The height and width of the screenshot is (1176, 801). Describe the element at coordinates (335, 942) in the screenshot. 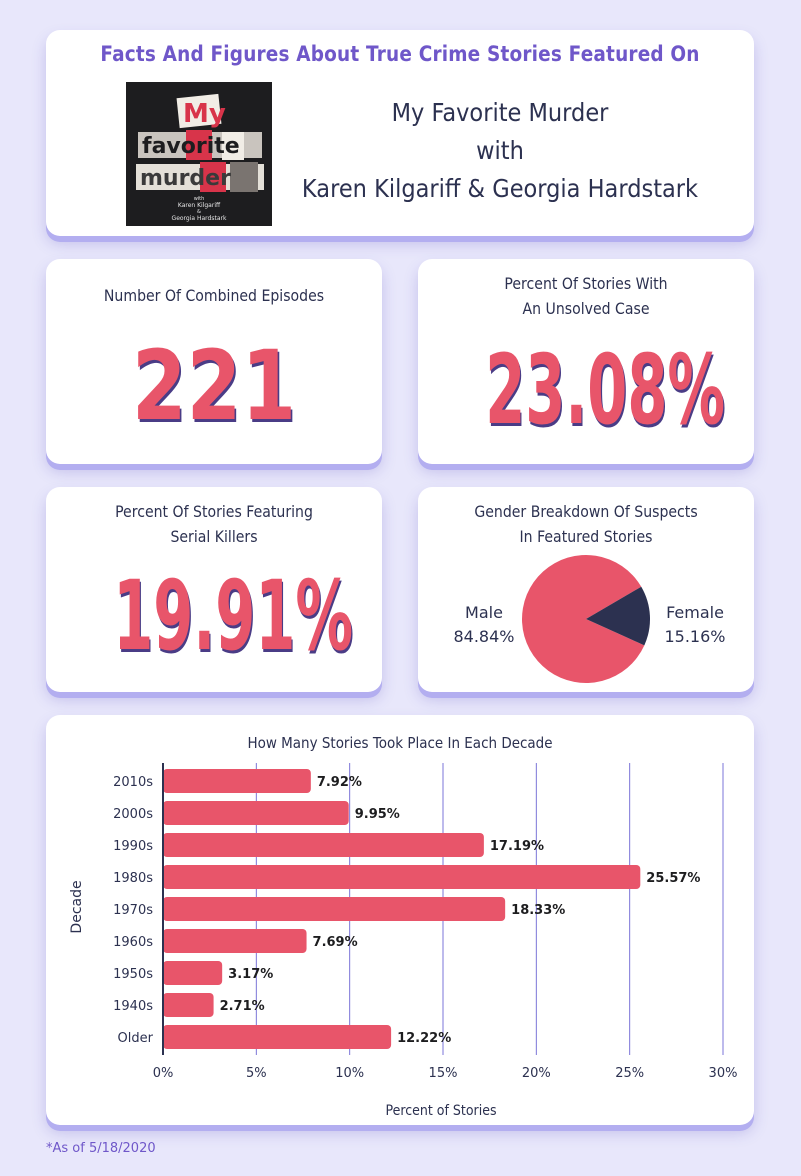

I see `bar-value-label: 7.69%` at that location.